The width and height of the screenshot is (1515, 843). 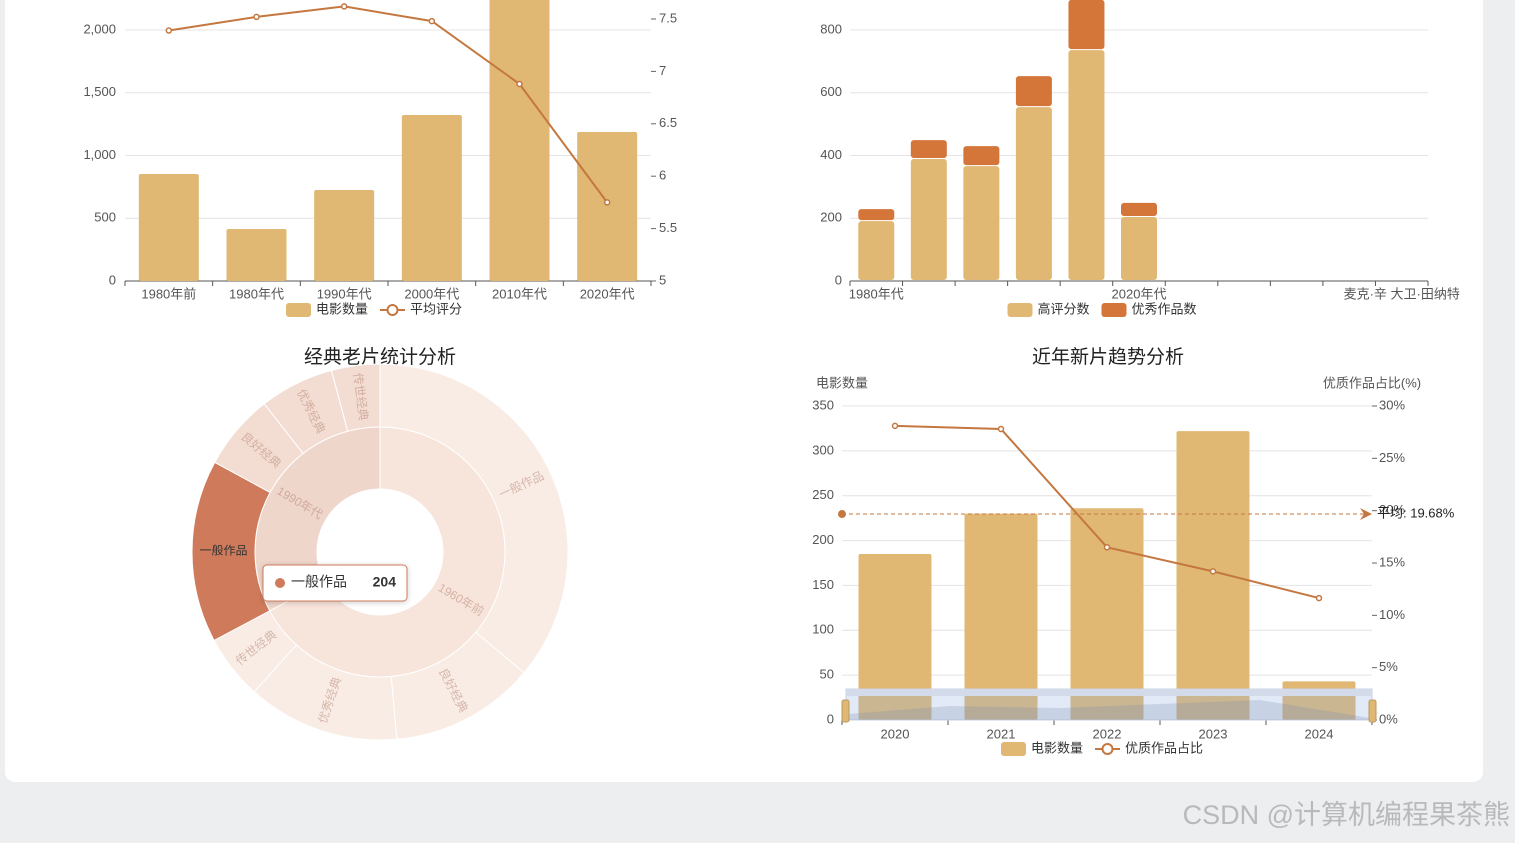 I want to click on y-tick-label: 600, so click(x=831, y=91).